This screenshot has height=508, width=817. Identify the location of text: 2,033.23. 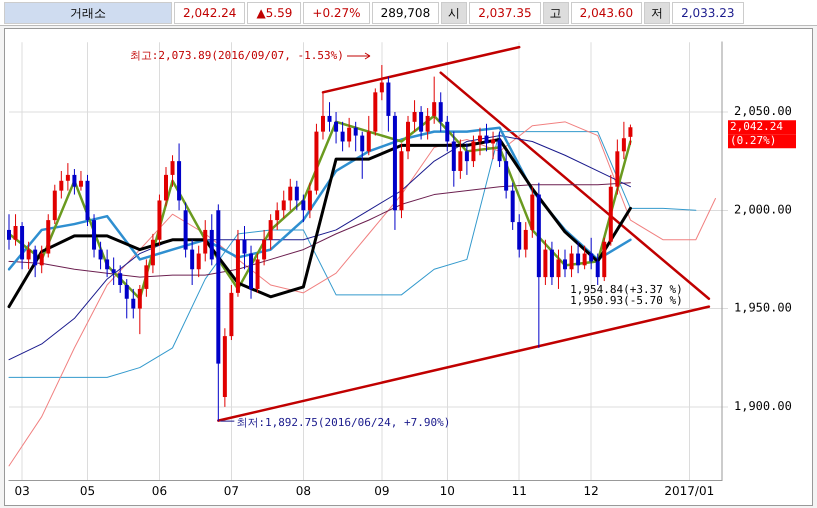
(708, 13).